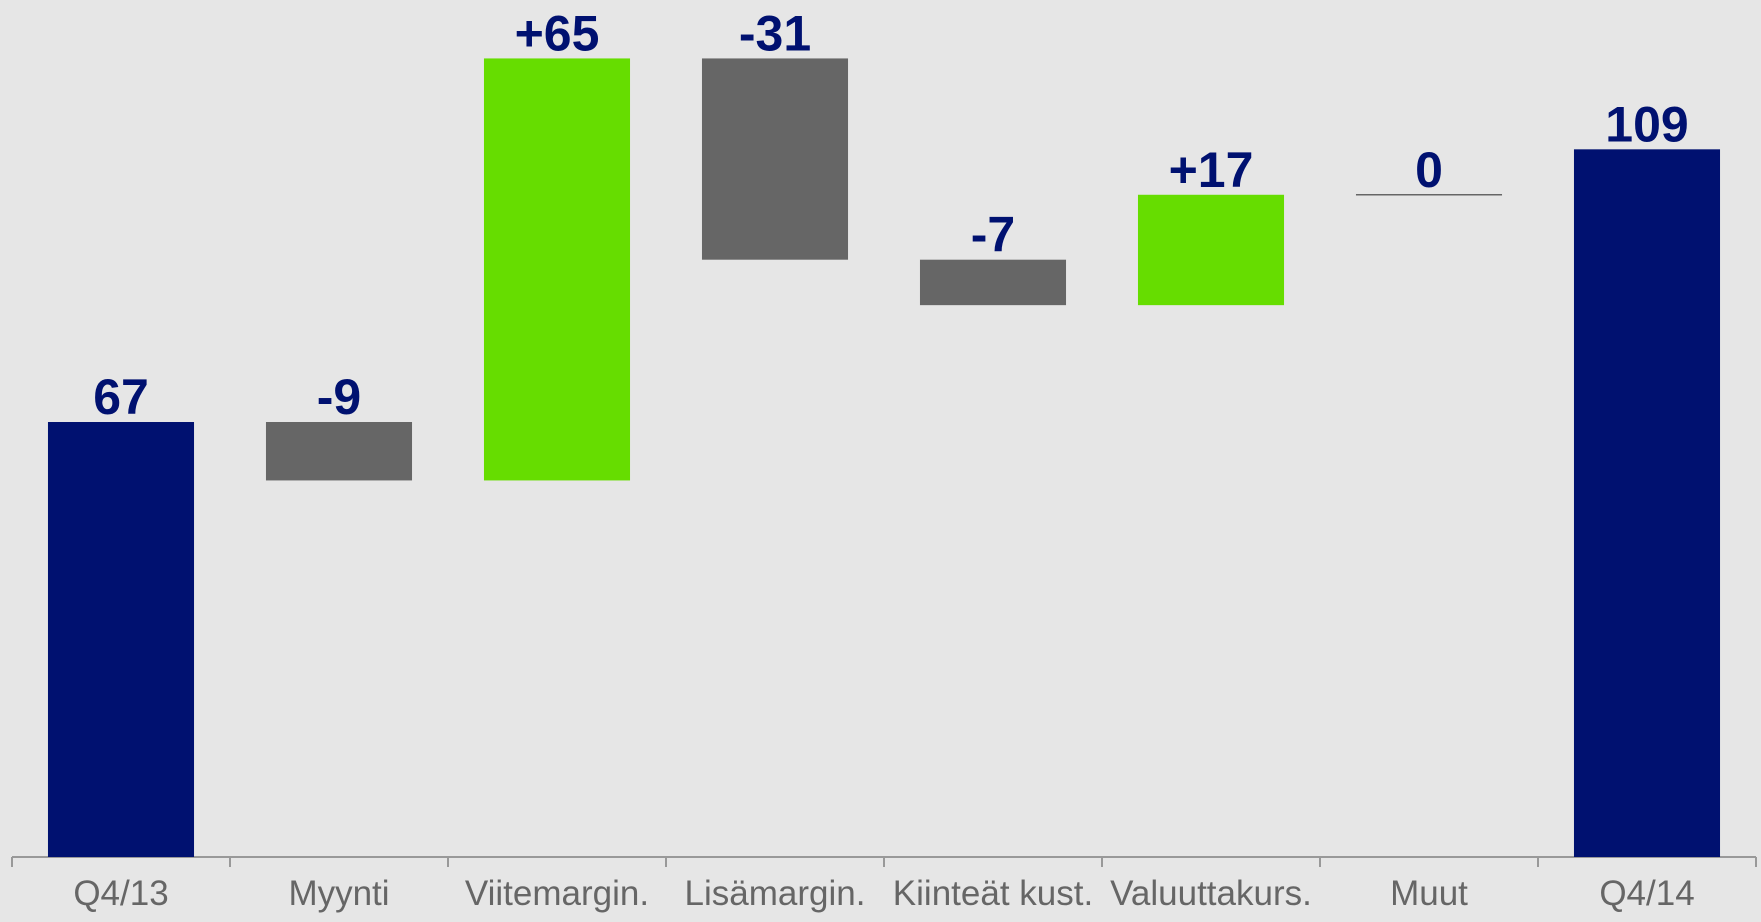 This screenshot has width=1761, height=922. I want to click on value-label: -7, so click(993, 235).